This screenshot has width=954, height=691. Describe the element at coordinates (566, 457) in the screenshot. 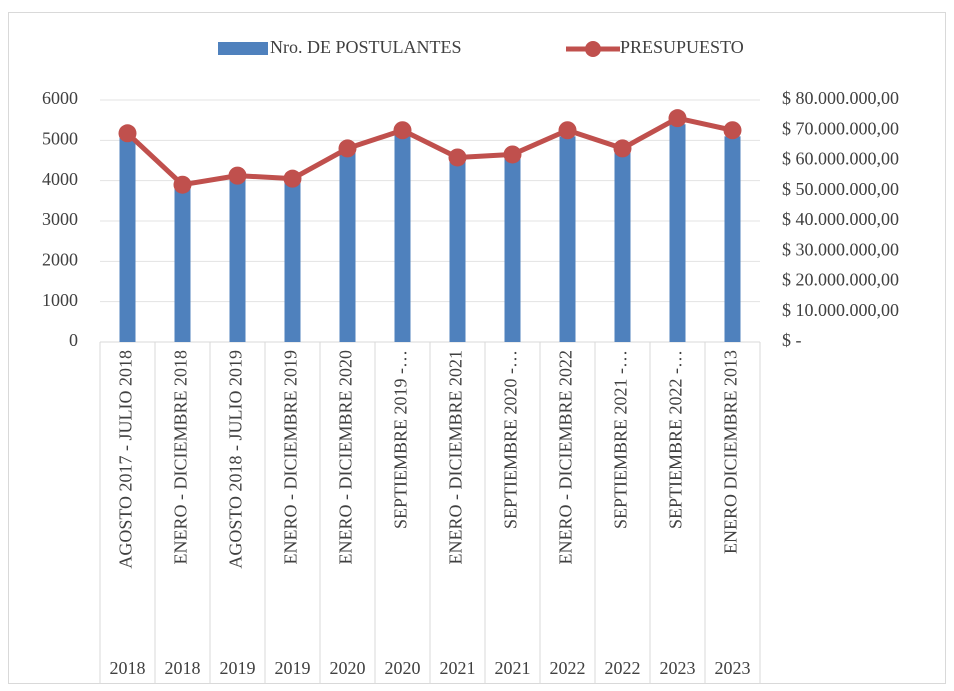

I see `x-tick-label: ENERO - DICIEMBRE 2022` at that location.